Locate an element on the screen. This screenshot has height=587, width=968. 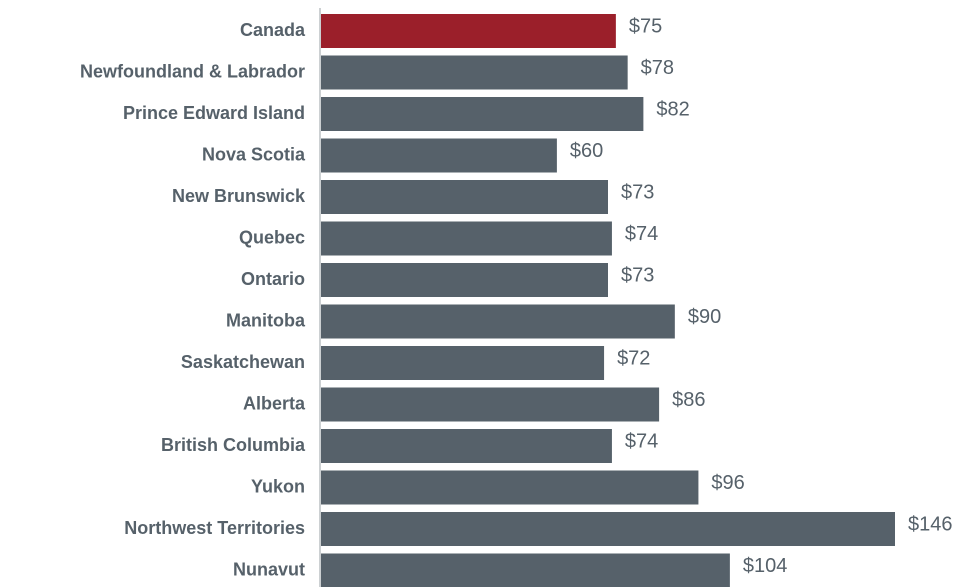
value-label: $75 is located at coordinates (645, 26).